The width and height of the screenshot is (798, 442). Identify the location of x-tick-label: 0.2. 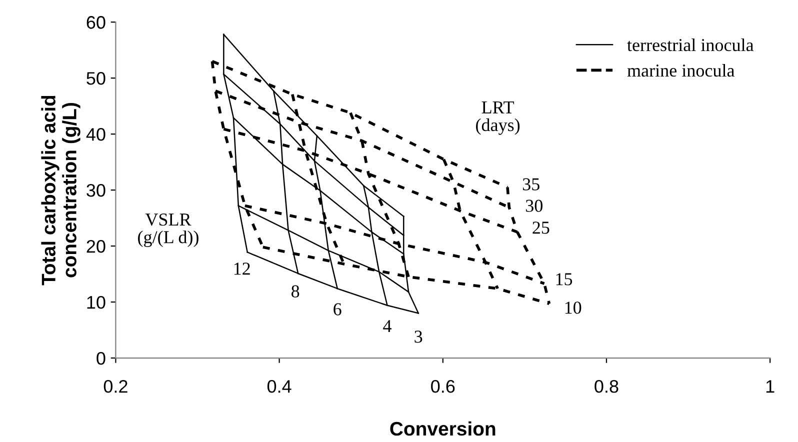
(116, 386).